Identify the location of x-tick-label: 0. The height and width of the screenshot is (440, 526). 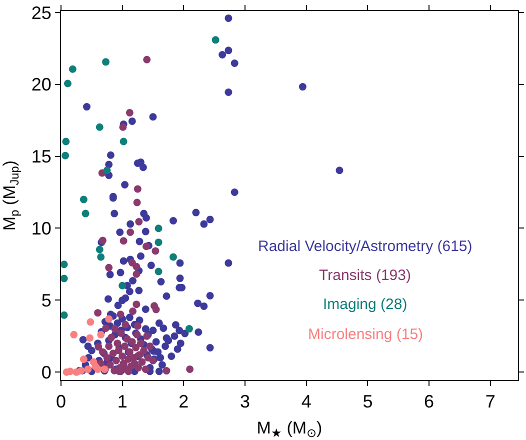
(61, 402).